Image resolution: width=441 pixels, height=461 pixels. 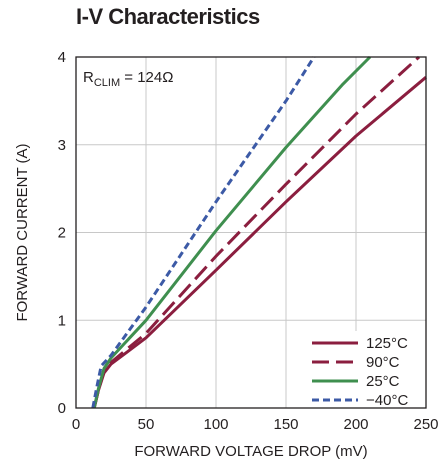 I want to click on x-tick-label: 0, so click(x=76, y=424).